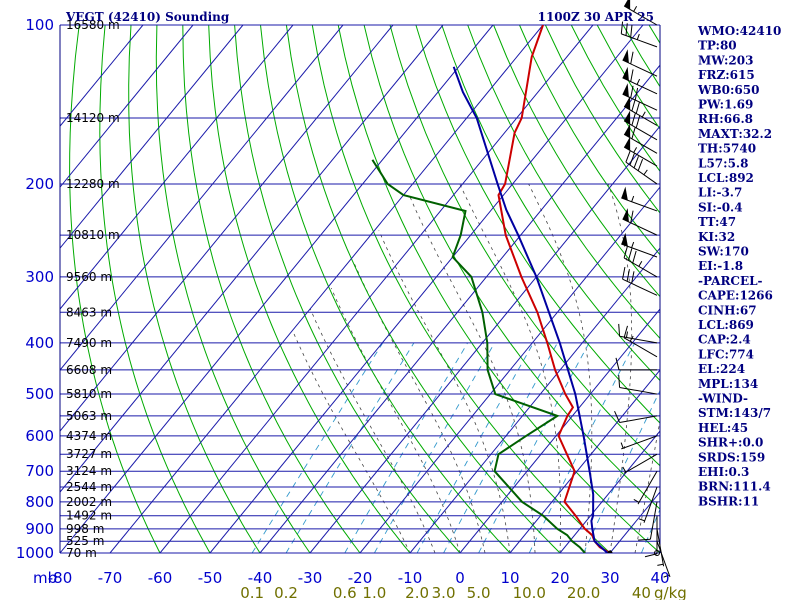  What do you see at coordinates (717, 222) in the screenshot?
I see `stability-index: TT:47` at bounding box center [717, 222].